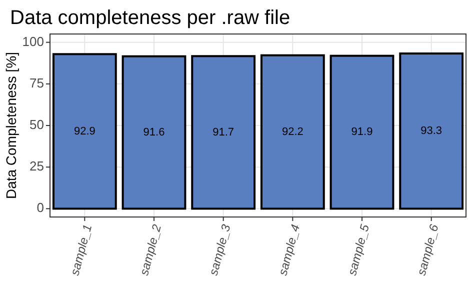 The image size is (474, 293). Describe the element at coordinates (293, 132) in the screenshot. I see `data-label: 92.2` at that location.